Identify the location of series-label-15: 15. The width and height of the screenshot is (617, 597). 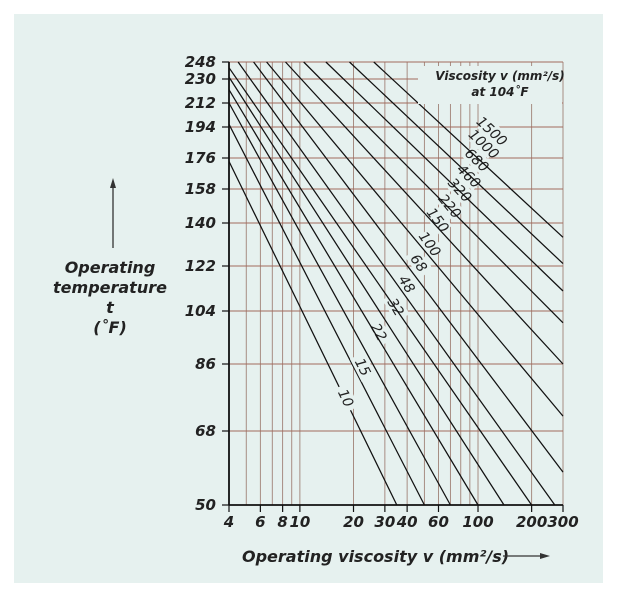
(362, 367).